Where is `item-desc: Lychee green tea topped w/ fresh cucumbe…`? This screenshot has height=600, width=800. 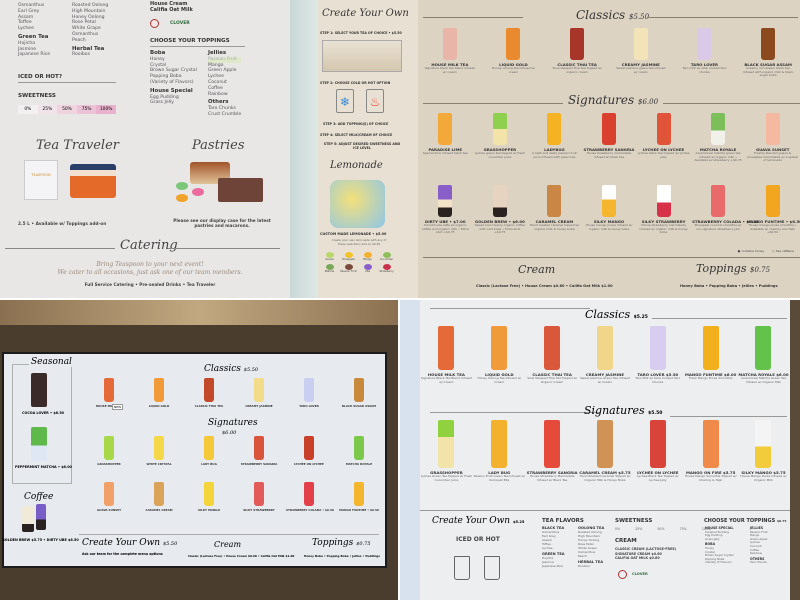 item-desc: Lychee green tea topped w/ fresh cucumbe… is located at coordinates (499, 155).